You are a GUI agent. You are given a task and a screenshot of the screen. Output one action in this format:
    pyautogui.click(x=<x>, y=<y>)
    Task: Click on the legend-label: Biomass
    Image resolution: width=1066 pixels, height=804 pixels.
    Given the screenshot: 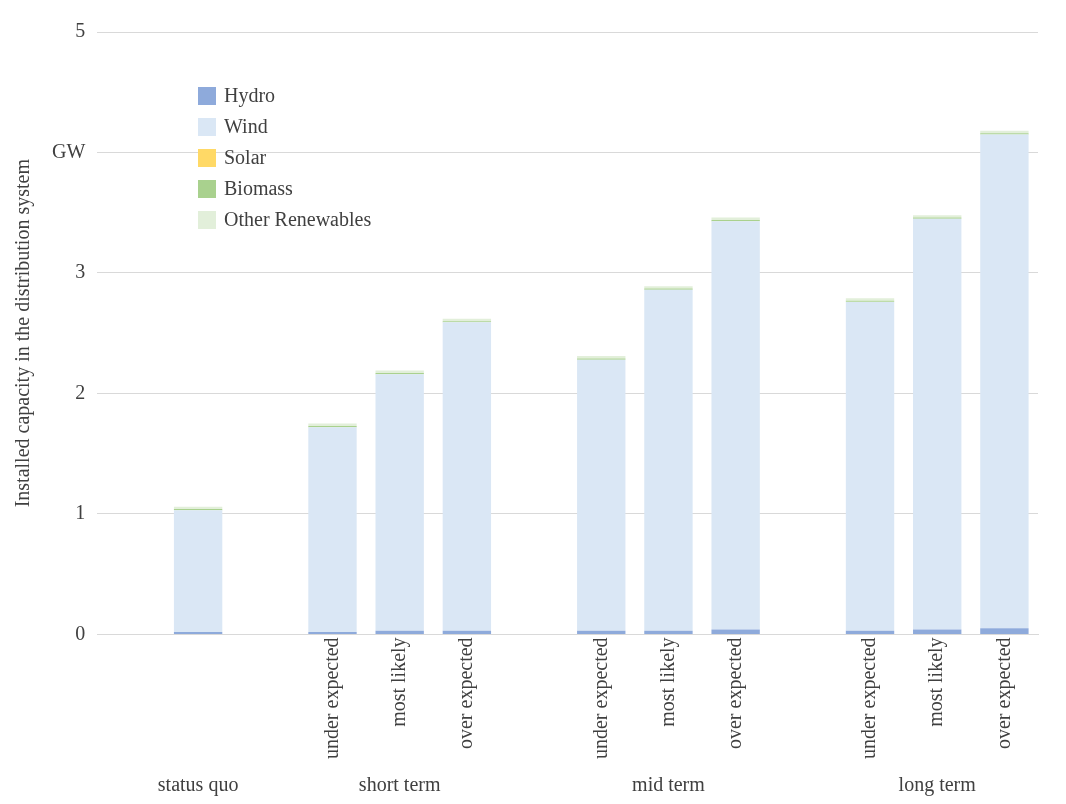 What is the action you would take?
    pyautogui.click(x=258, y=188)
    